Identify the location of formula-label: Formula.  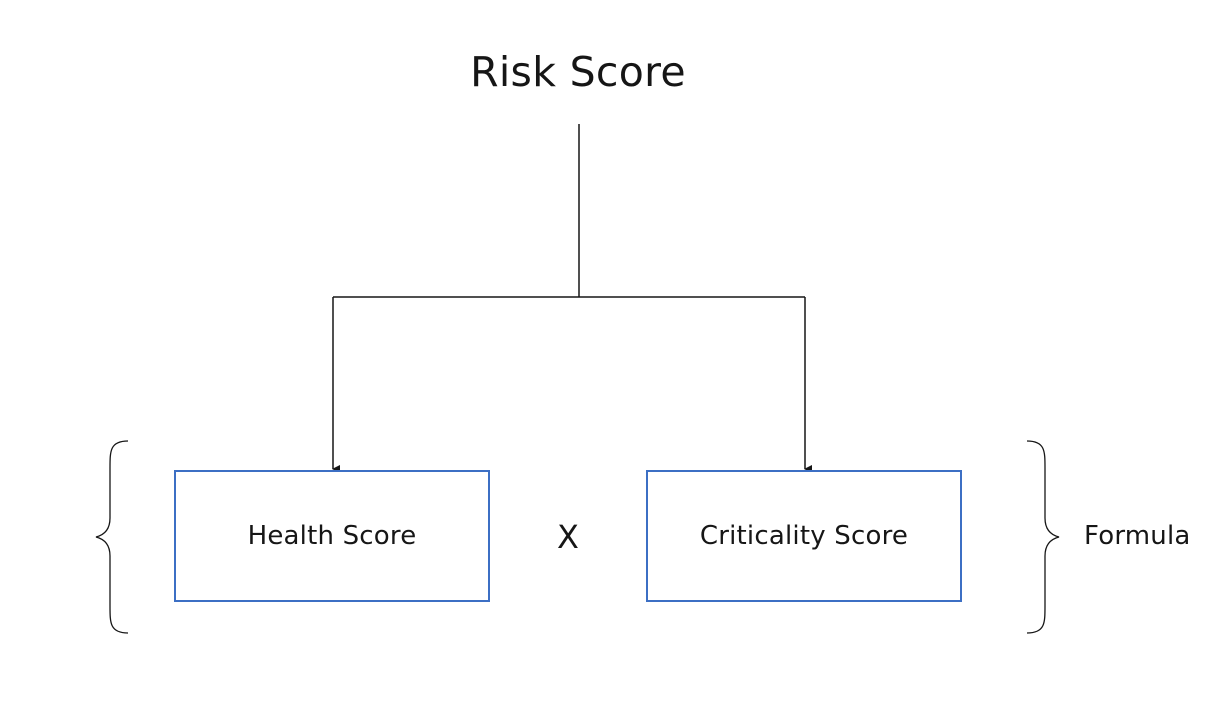
(1137, 536).